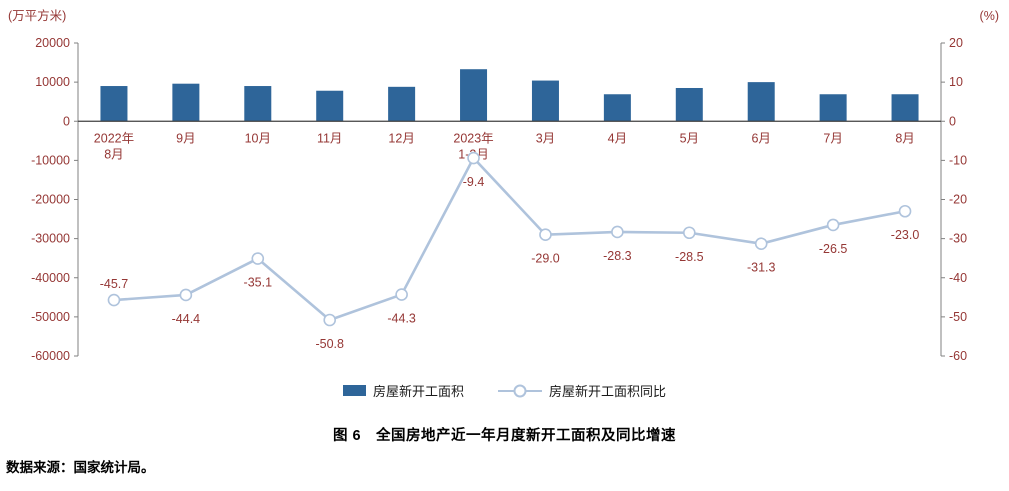 This screenshot has height=491, width=1009. I want to click on data-label: -44.3, so click(401, 319).